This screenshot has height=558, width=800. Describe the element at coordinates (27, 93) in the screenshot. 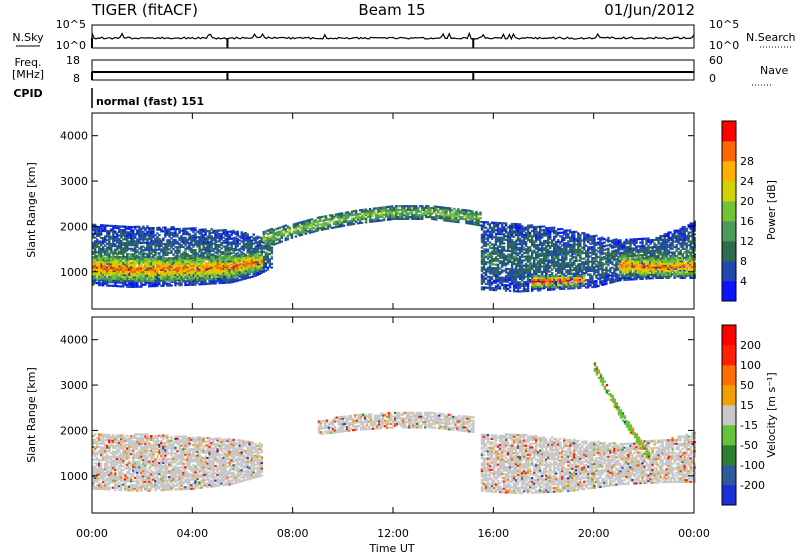

I see `cpid-label: CPID` at that location.